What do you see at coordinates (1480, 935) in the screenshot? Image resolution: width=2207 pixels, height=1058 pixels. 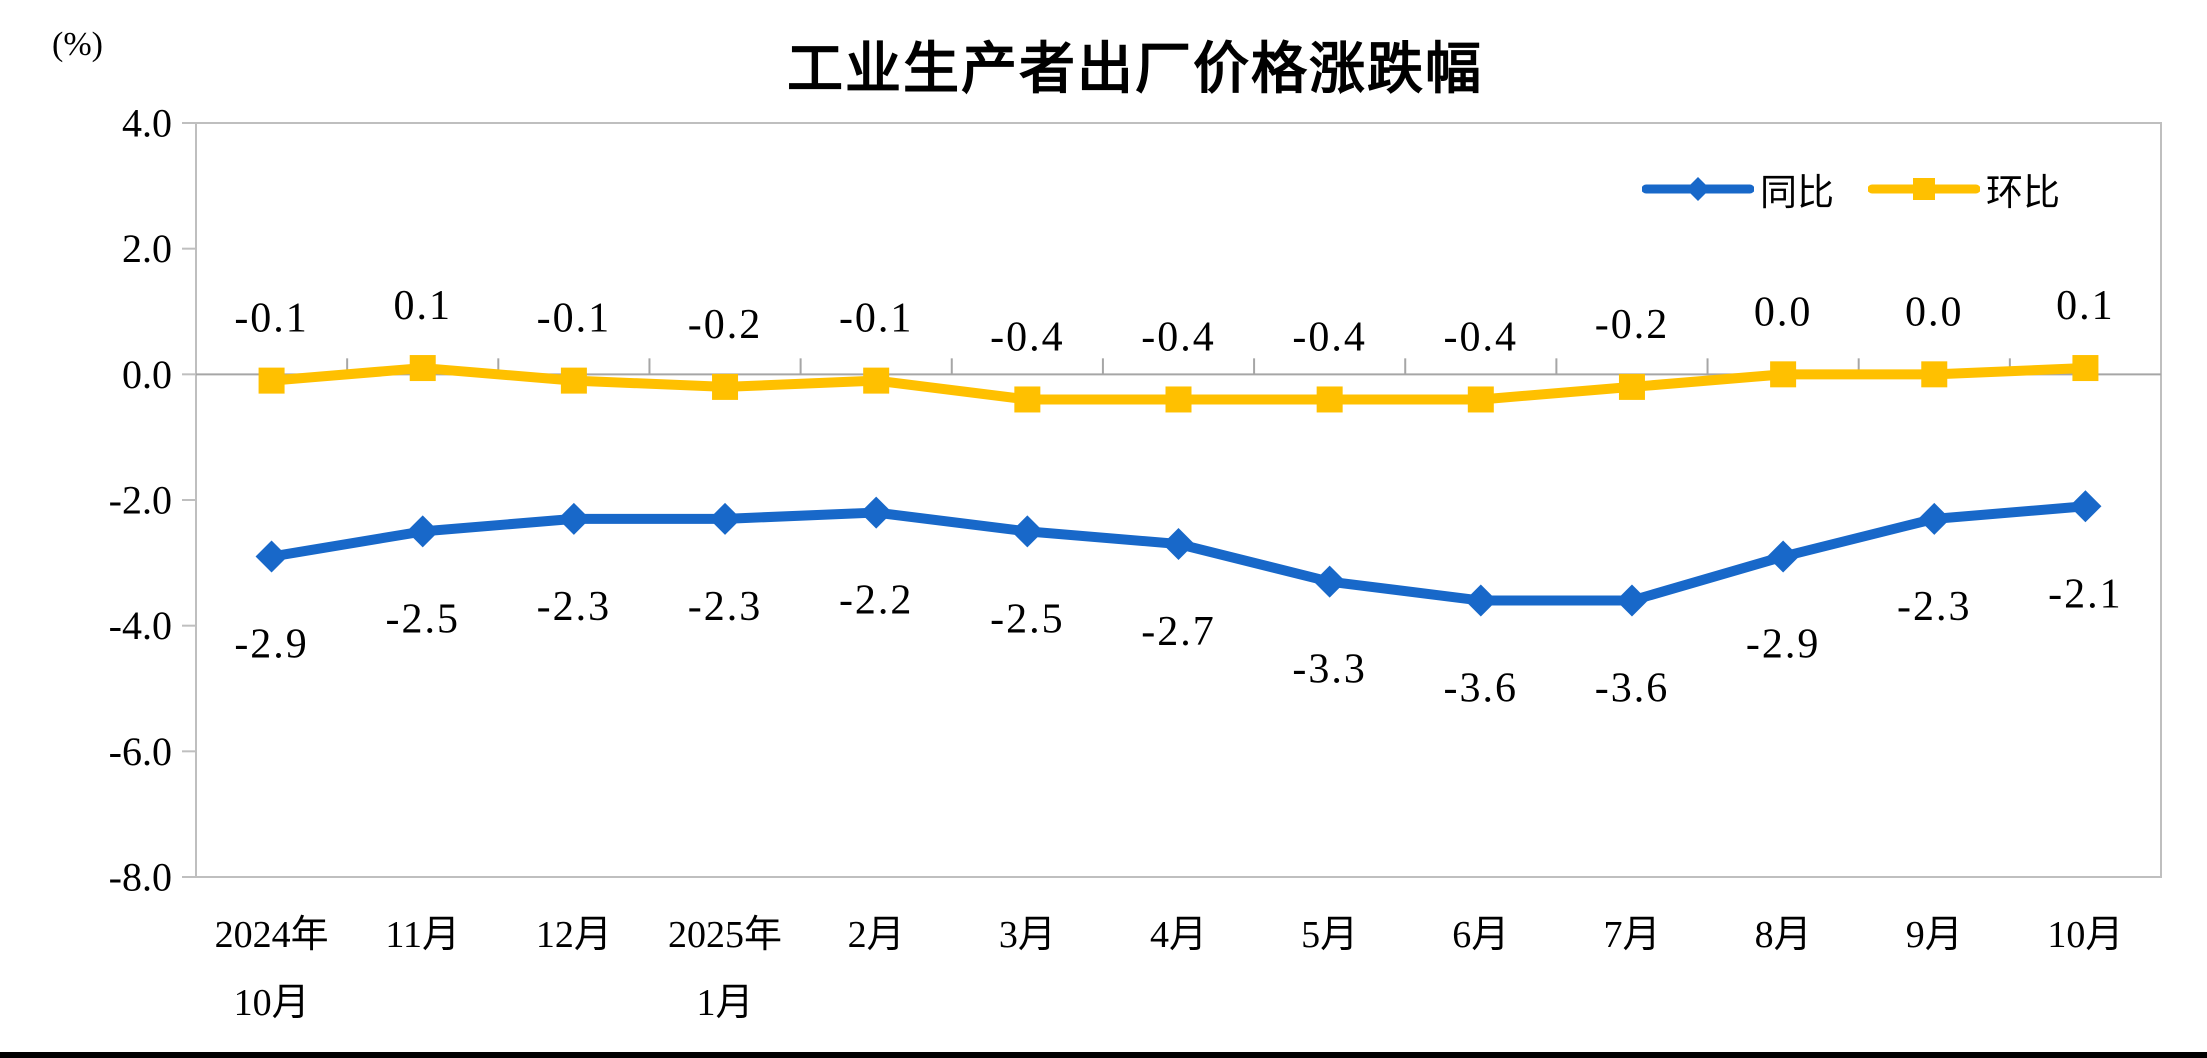 I see `x-axis-label: 6月` at bounding box center [1480, 935].